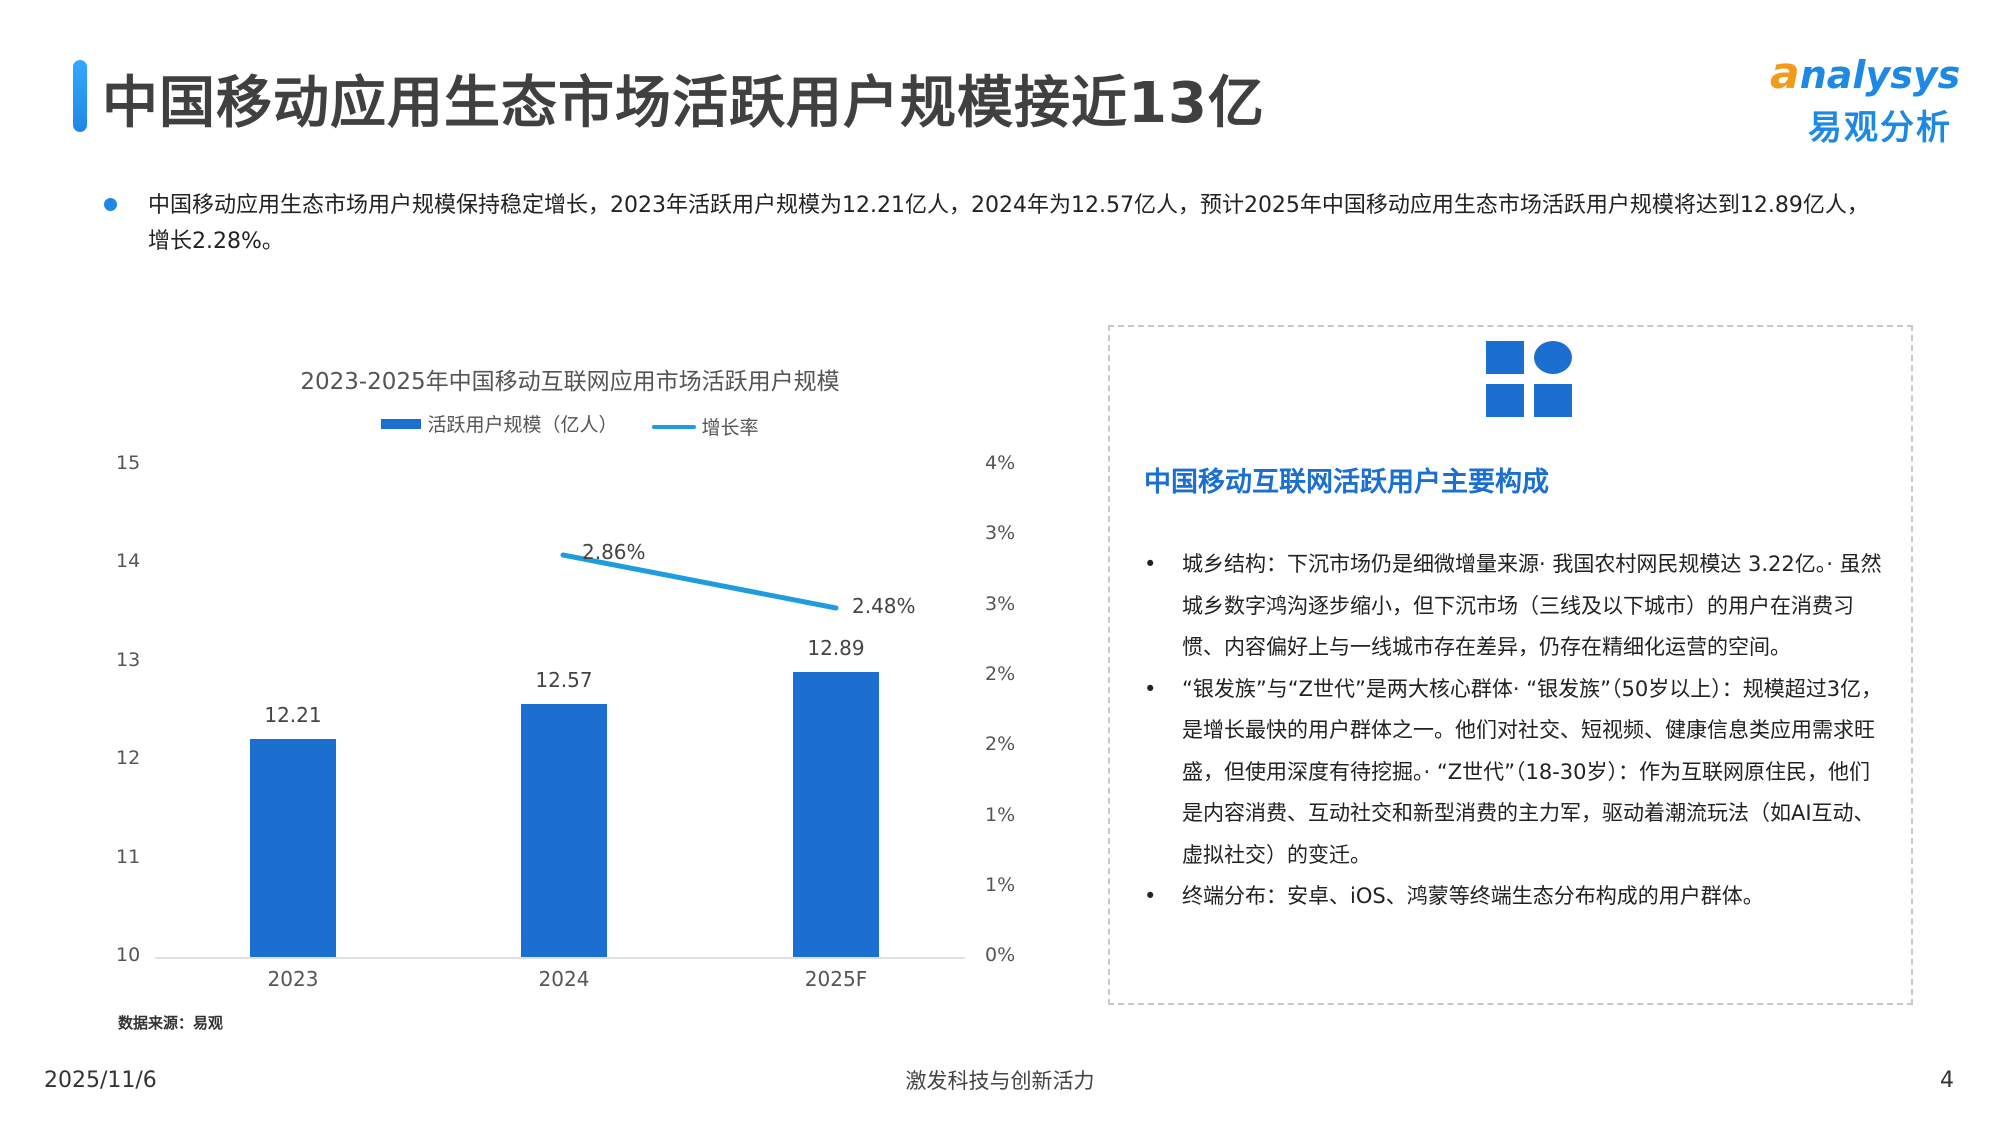 The height and width of the screenshot is (1125, 2000). What do you see at coordinates (100, 1080) in the screenshot?
I see `footer-date: 2025/11/6` at bounding box center [100, 1080].